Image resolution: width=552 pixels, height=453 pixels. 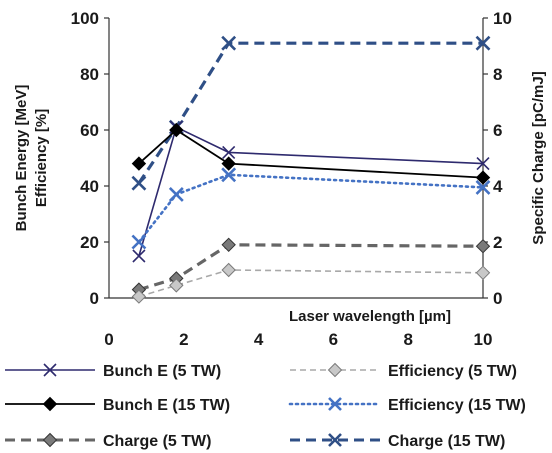 I want to click on legend-item: Bunch E (15 TW), so click(x=117, y=405).